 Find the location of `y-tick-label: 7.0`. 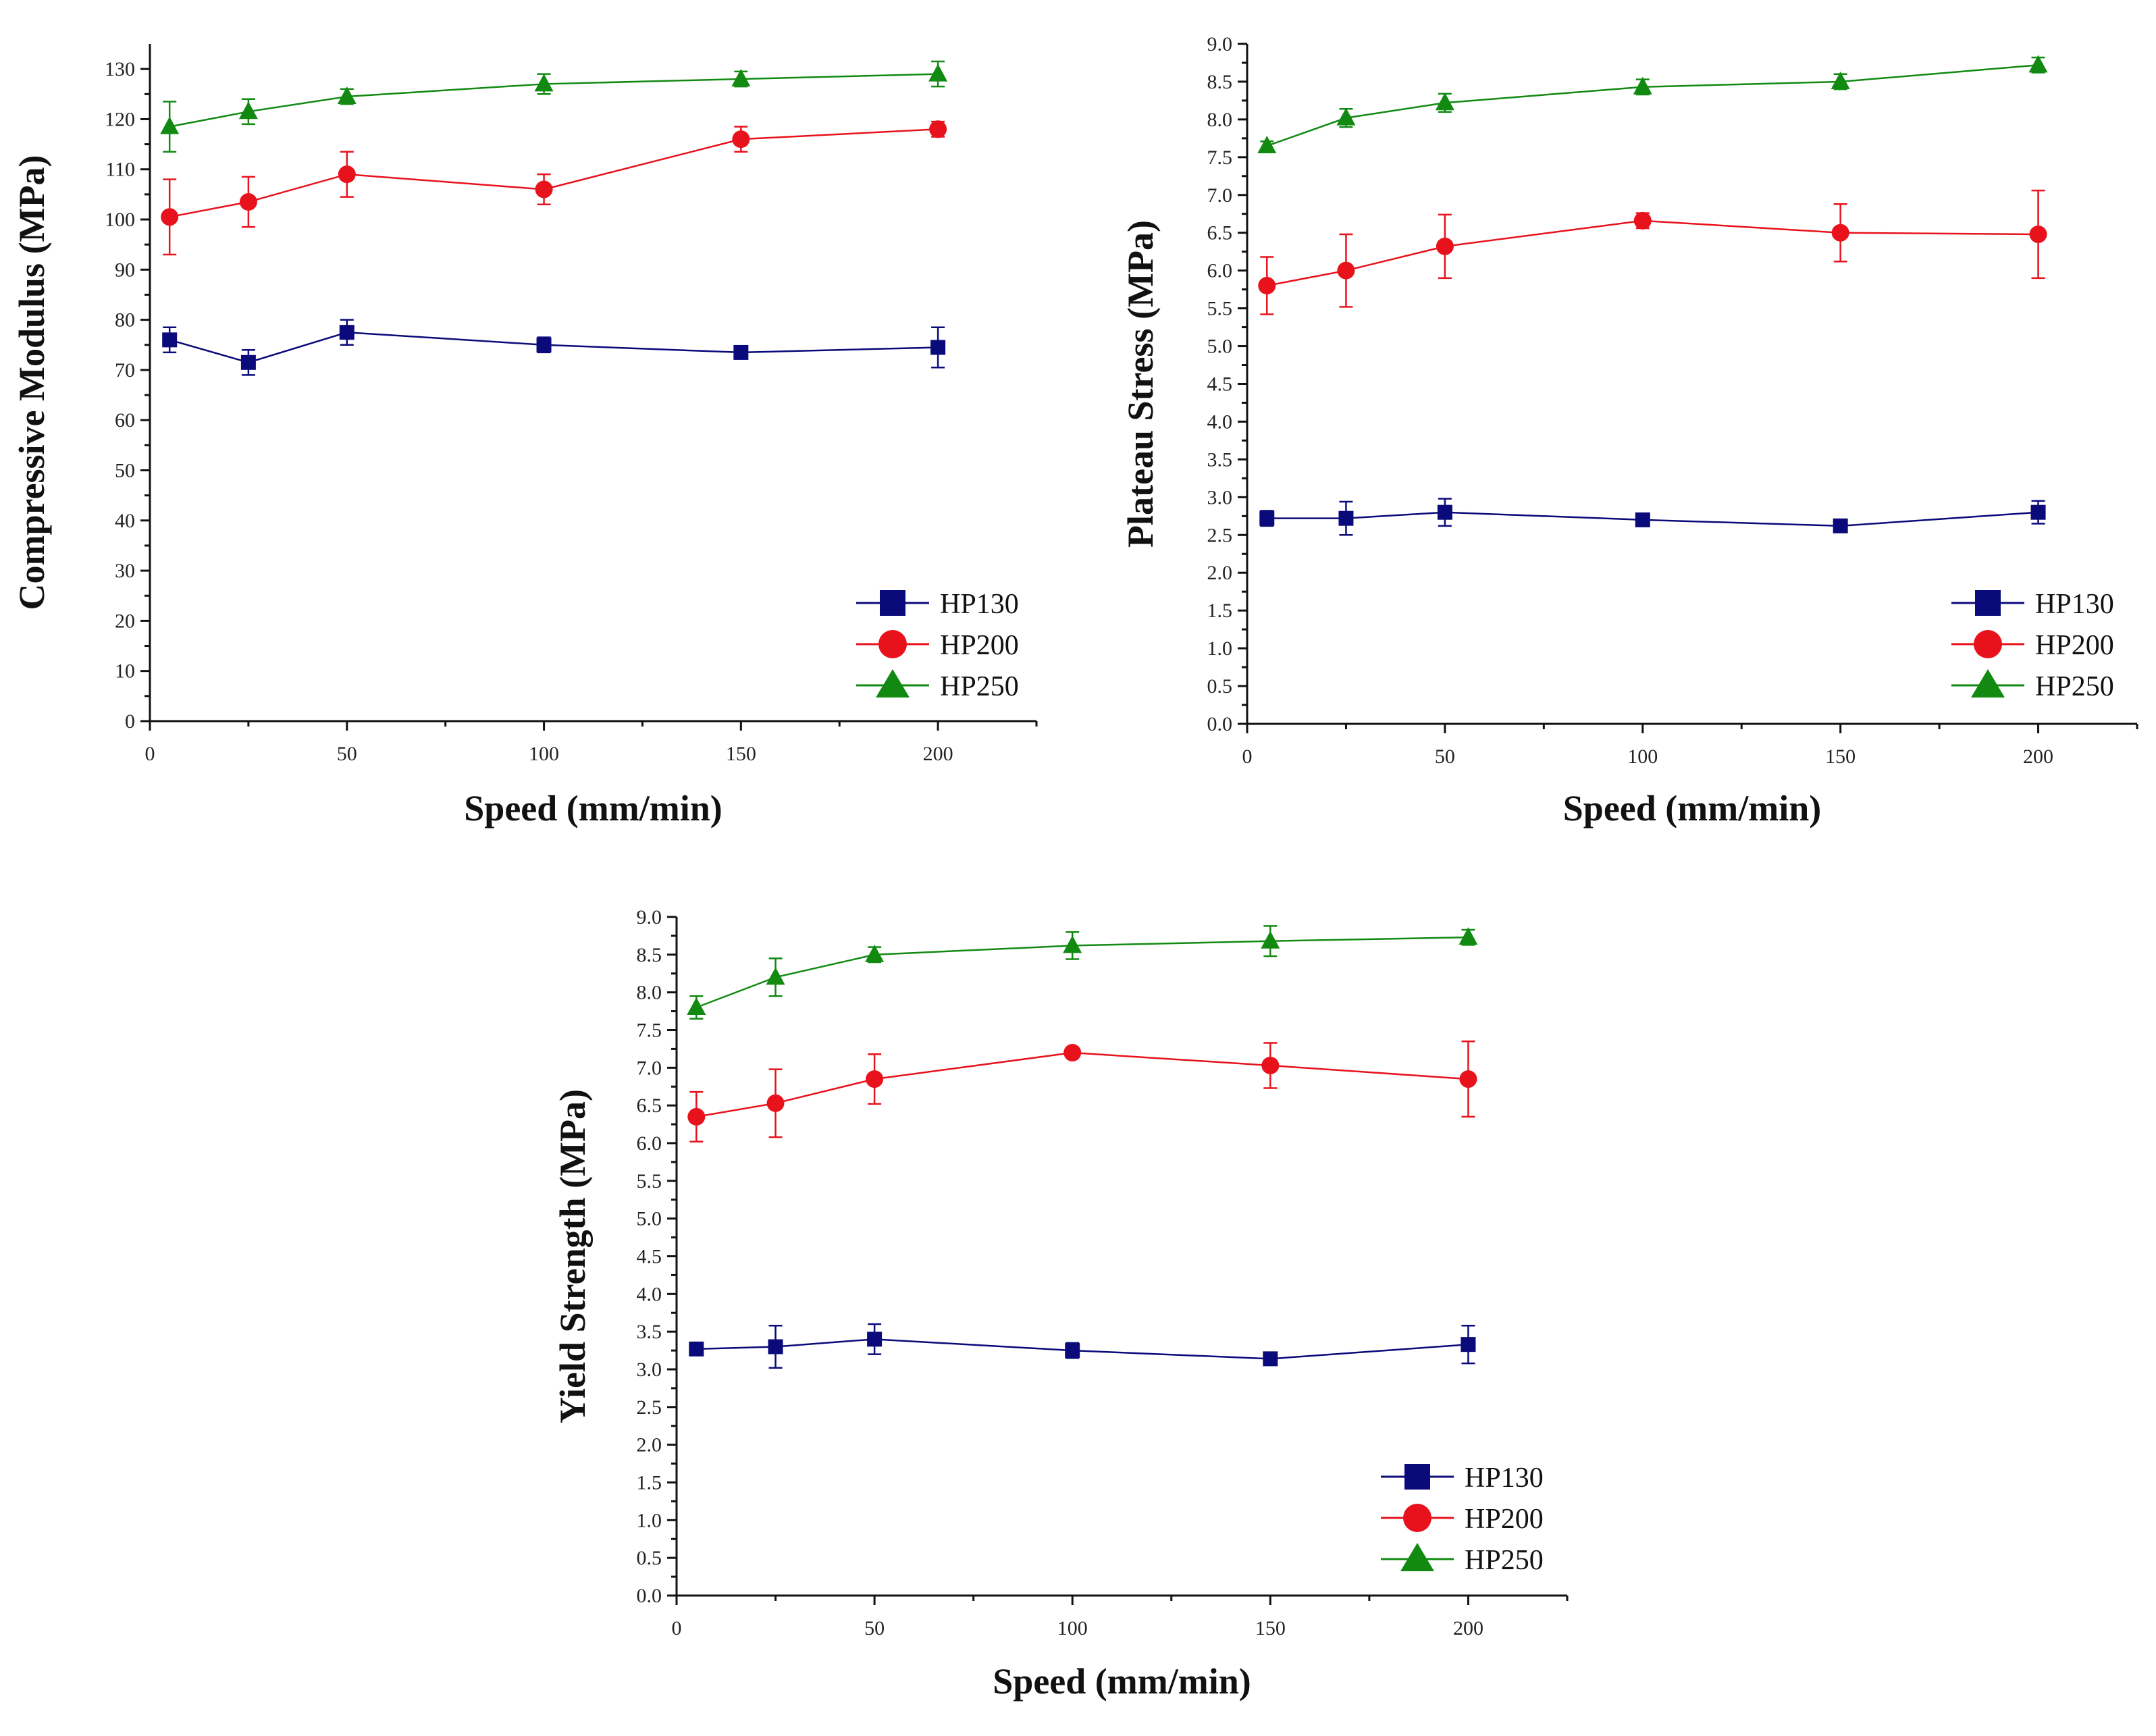

y-tick-label: 7.0 is located at coordinates (649, 1068).